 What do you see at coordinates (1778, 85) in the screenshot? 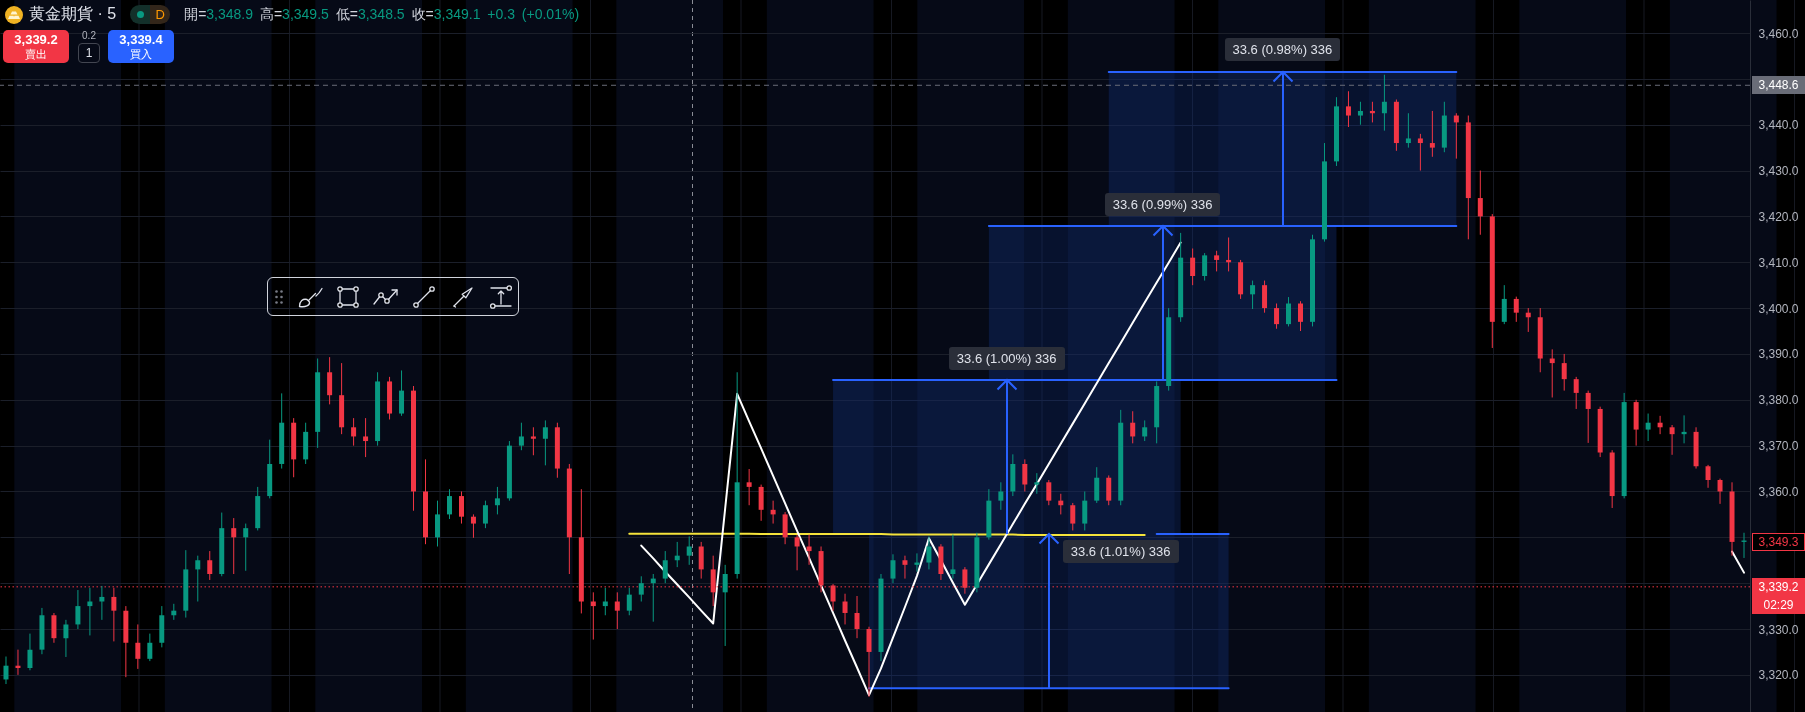
I see `ref-line-label: 3,448.6` at bounding box center [1778, 85].